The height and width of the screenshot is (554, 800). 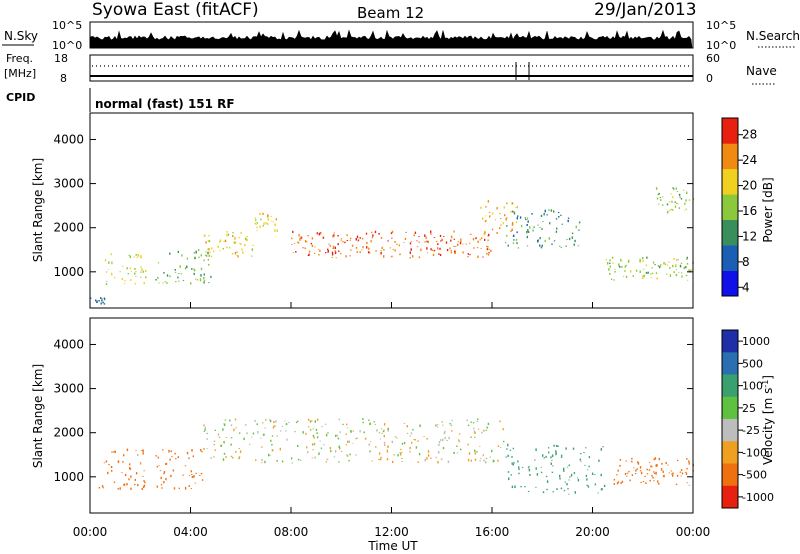 I want to click on power-colorbar-label: Power [dB], so click(x=768, y=209).